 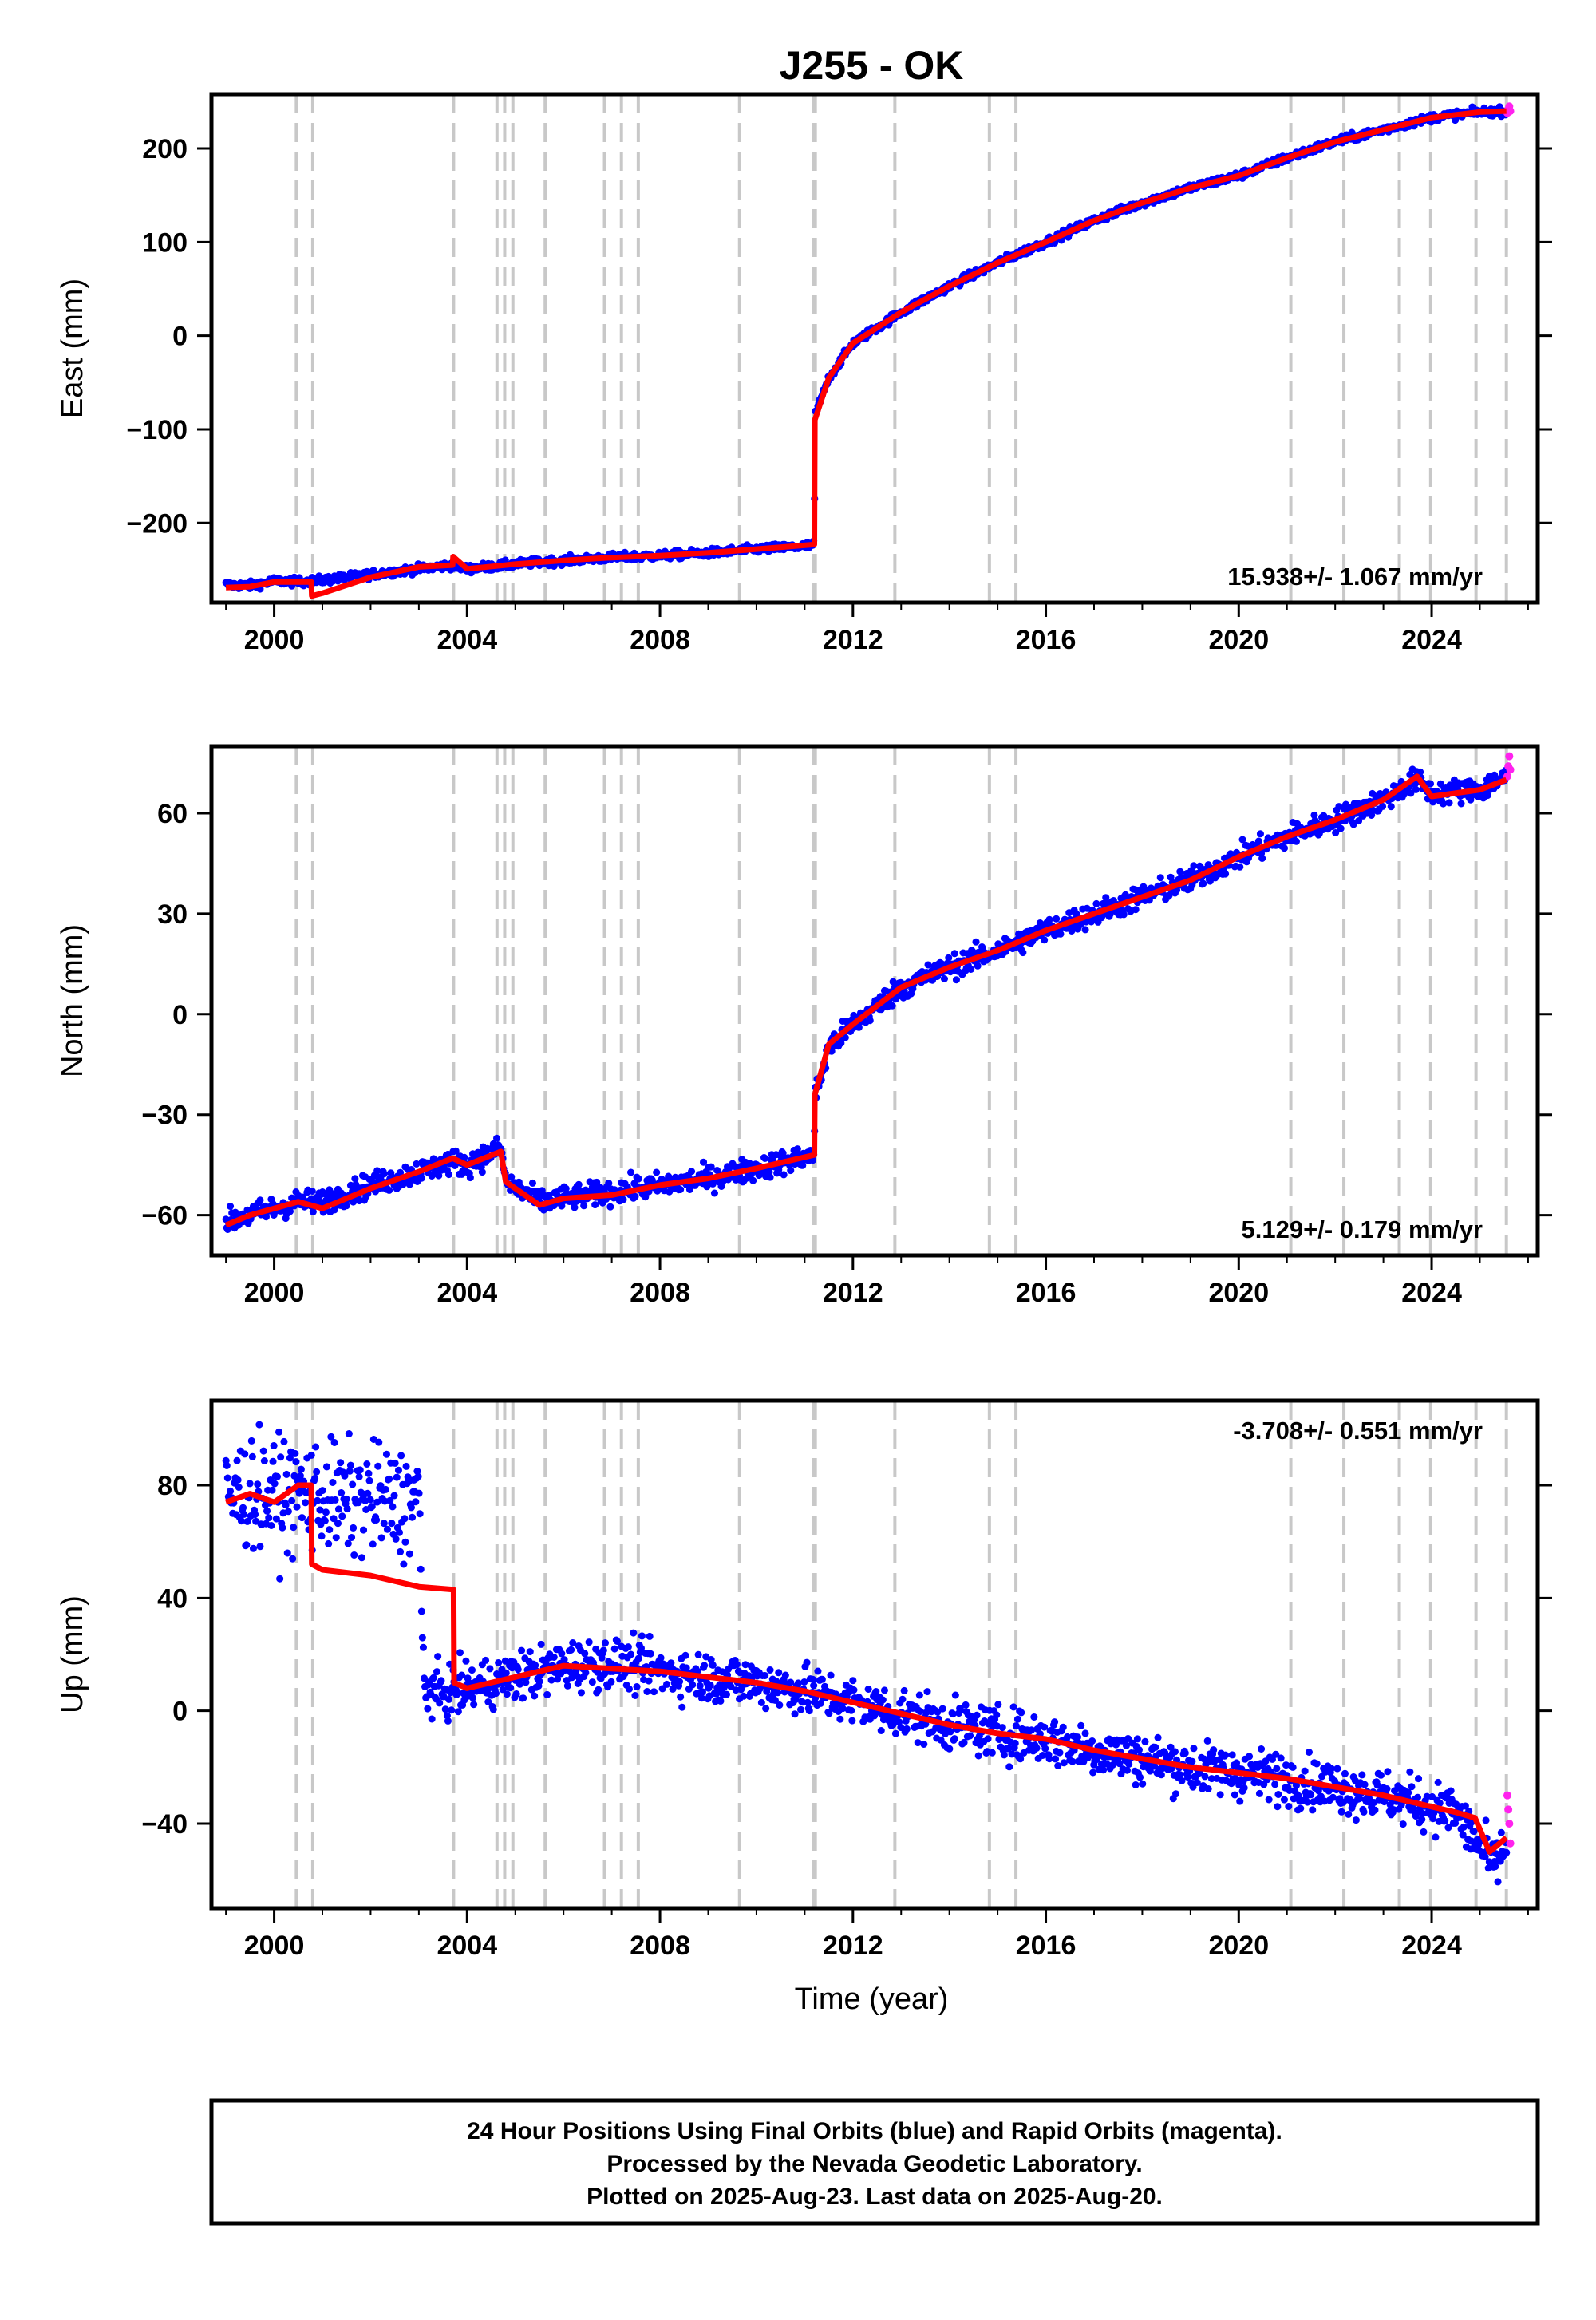 I want to click on caption-box, so click(x=874, y=2162).